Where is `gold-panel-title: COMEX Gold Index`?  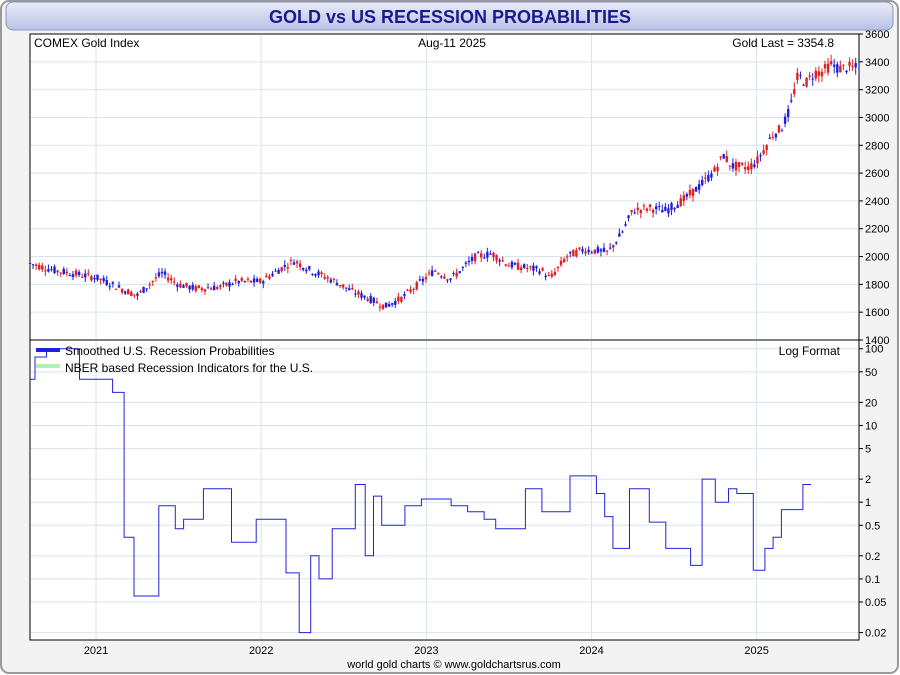
gold-panel-title: COMEX Gold Index is located at coordinates (86, 43).